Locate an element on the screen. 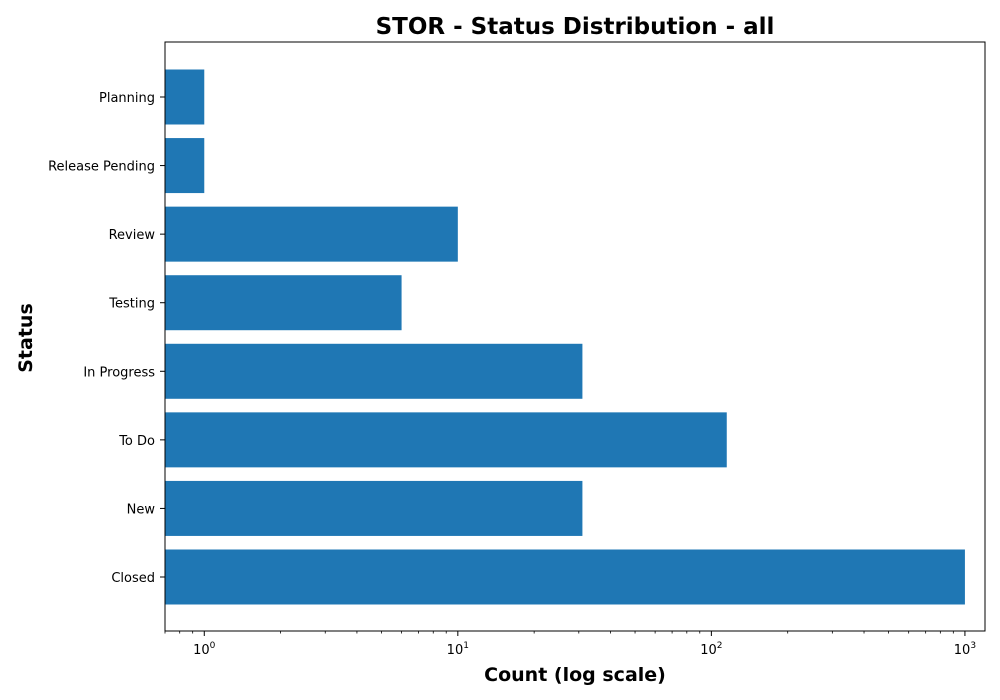 This screenshot has height=700, width=1000. bar-testing is located at coordinates (283, 303).